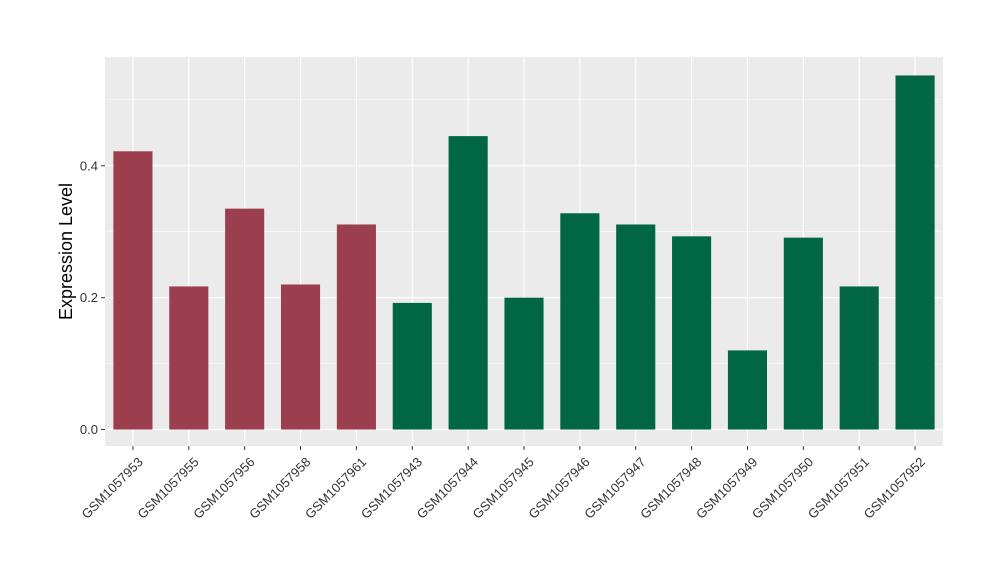  I want to click on y-tick-label: 0.4, so click(89, 165).